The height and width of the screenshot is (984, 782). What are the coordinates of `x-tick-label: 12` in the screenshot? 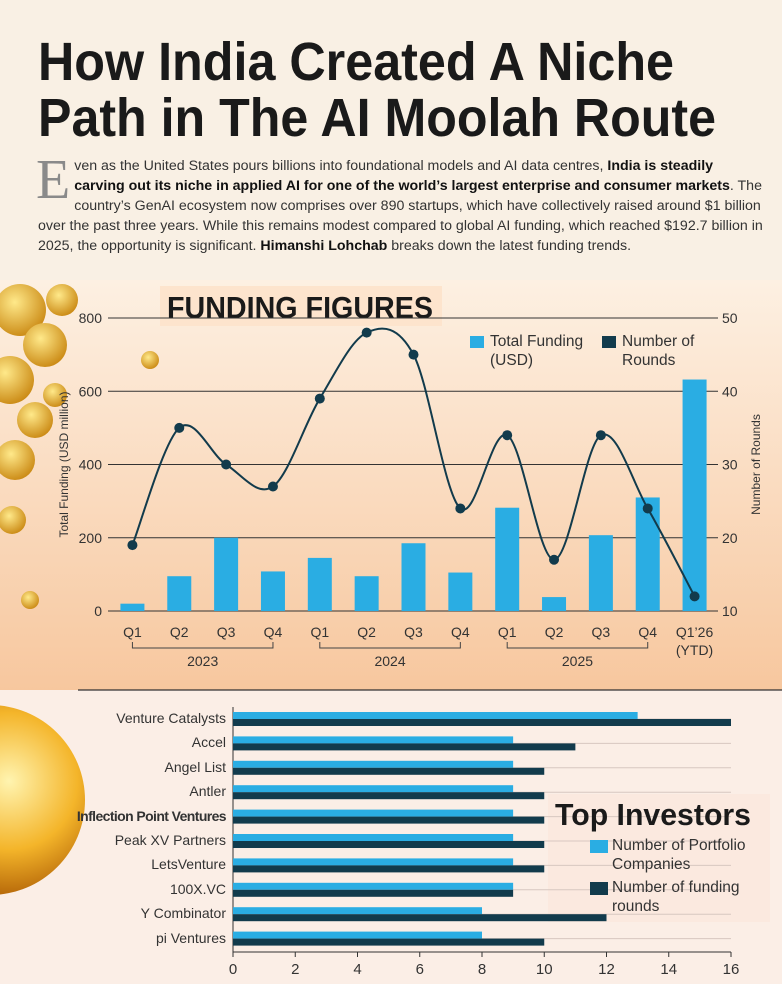 It's located at (606, 969).